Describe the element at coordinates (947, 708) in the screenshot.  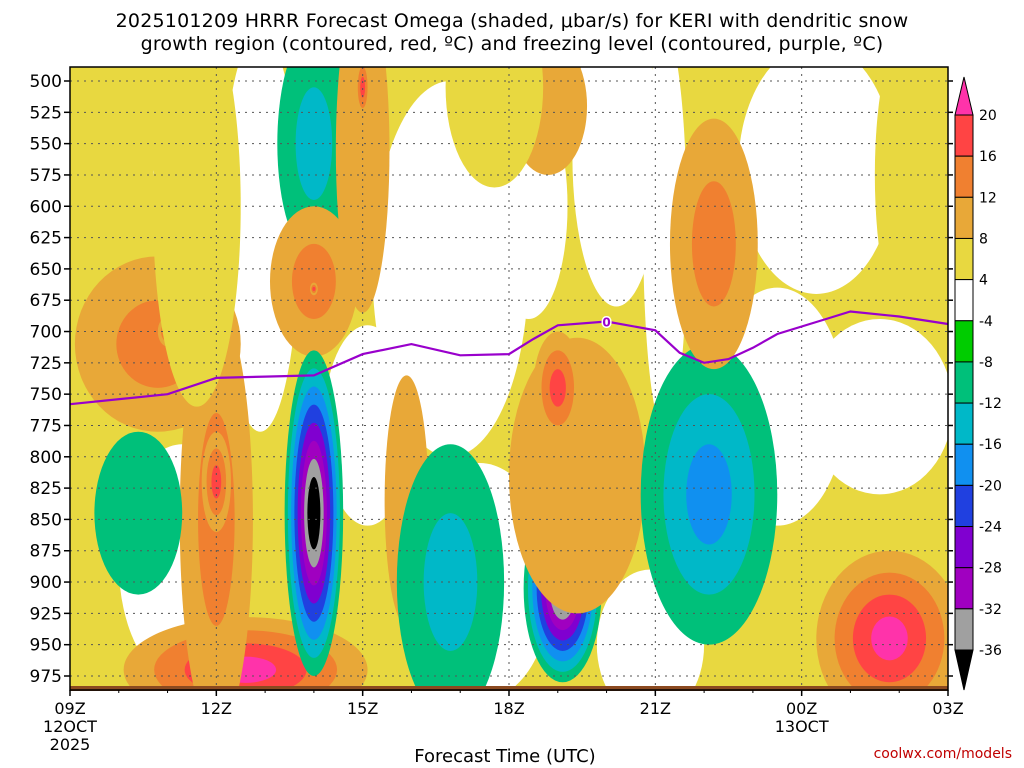
I see `x-tick-label: 03Z` at that location.